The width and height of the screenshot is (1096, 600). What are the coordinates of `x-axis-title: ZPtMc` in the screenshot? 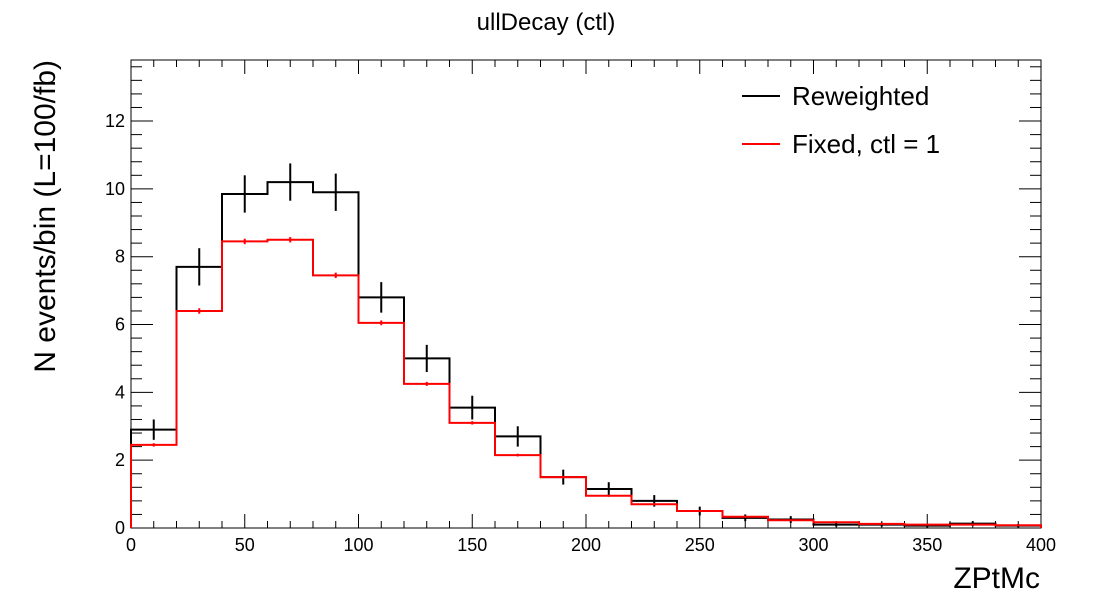 It's located at (996, 578).